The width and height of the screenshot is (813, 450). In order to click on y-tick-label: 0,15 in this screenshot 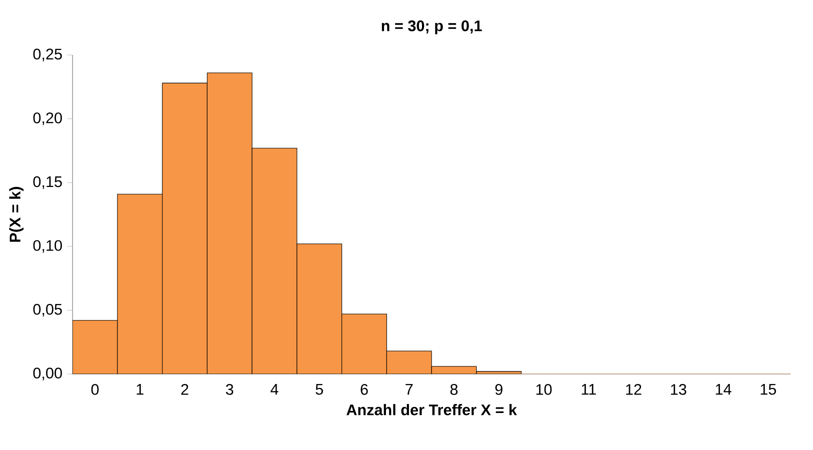, I will do `click(47, 182)`.